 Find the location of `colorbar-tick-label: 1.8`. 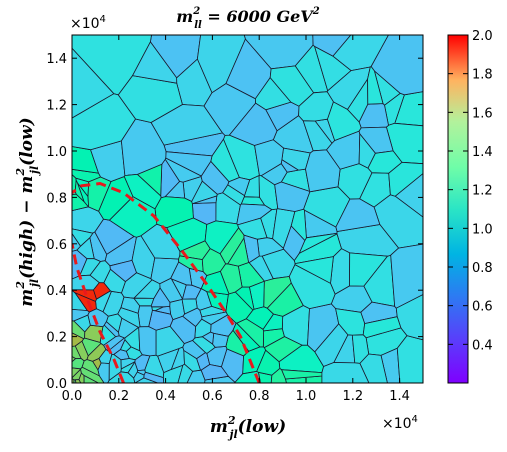

colorbar-tick-label: 1.8 is located at coordinates (482, 75).